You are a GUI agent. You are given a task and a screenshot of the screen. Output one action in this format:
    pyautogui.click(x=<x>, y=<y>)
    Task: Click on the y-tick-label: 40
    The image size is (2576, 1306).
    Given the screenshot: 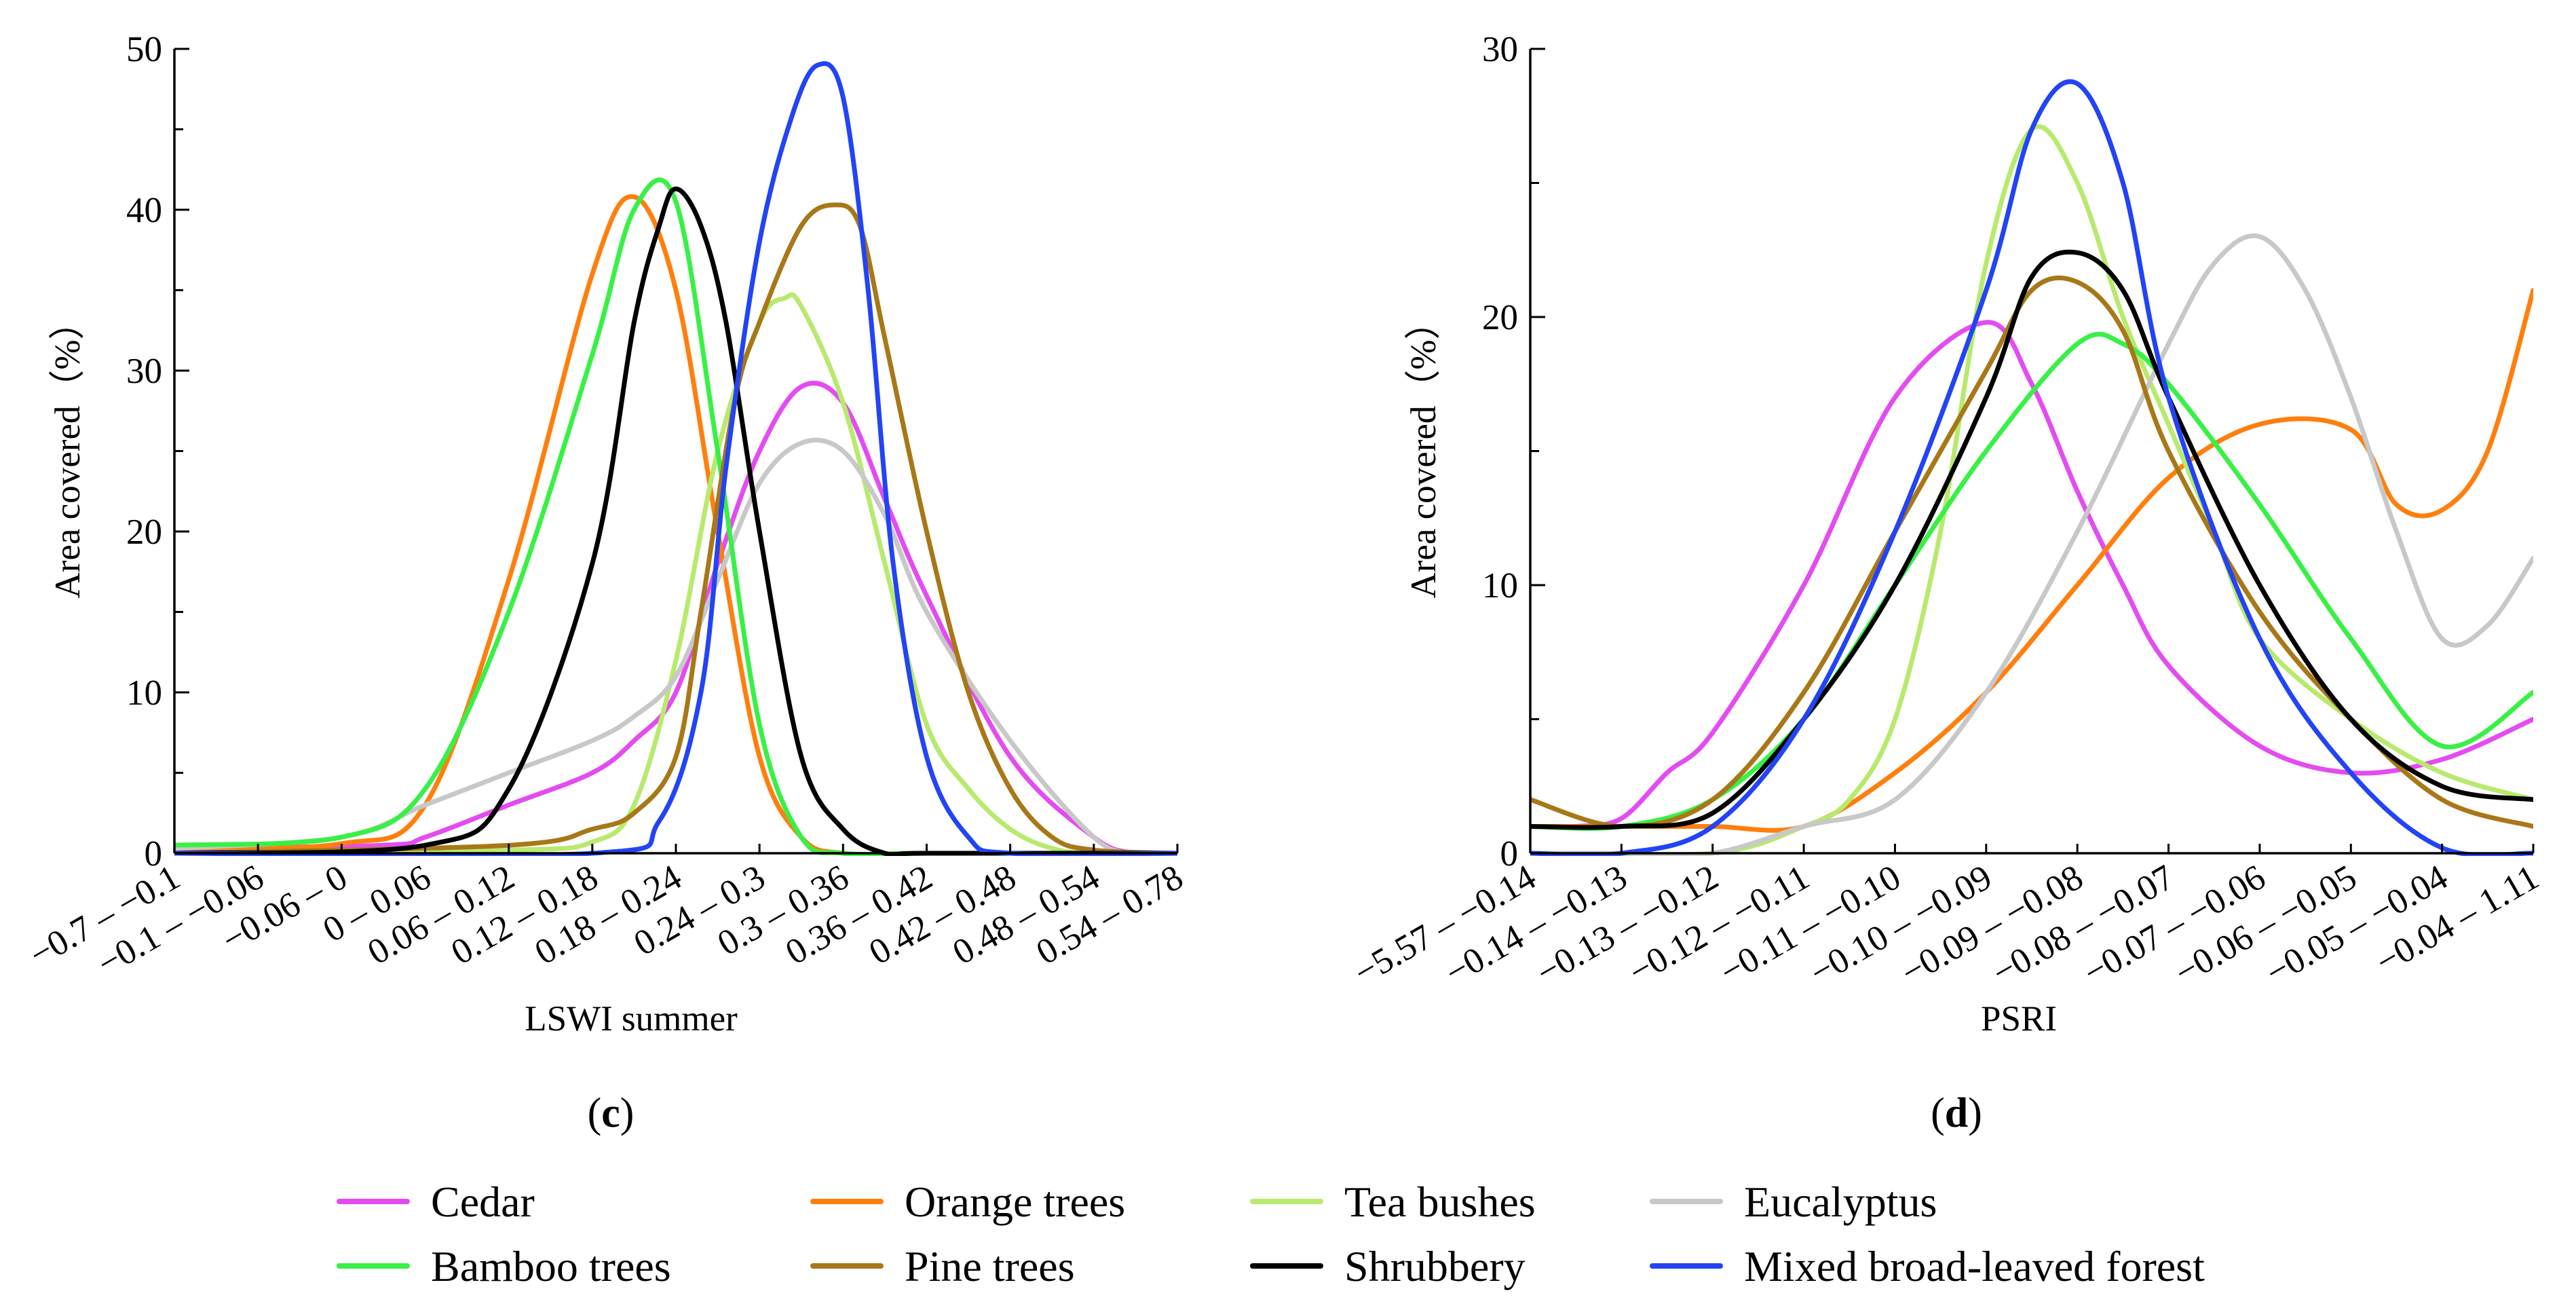 What is the action you would take?
    pyautogui.click(x=144, y=211)
    